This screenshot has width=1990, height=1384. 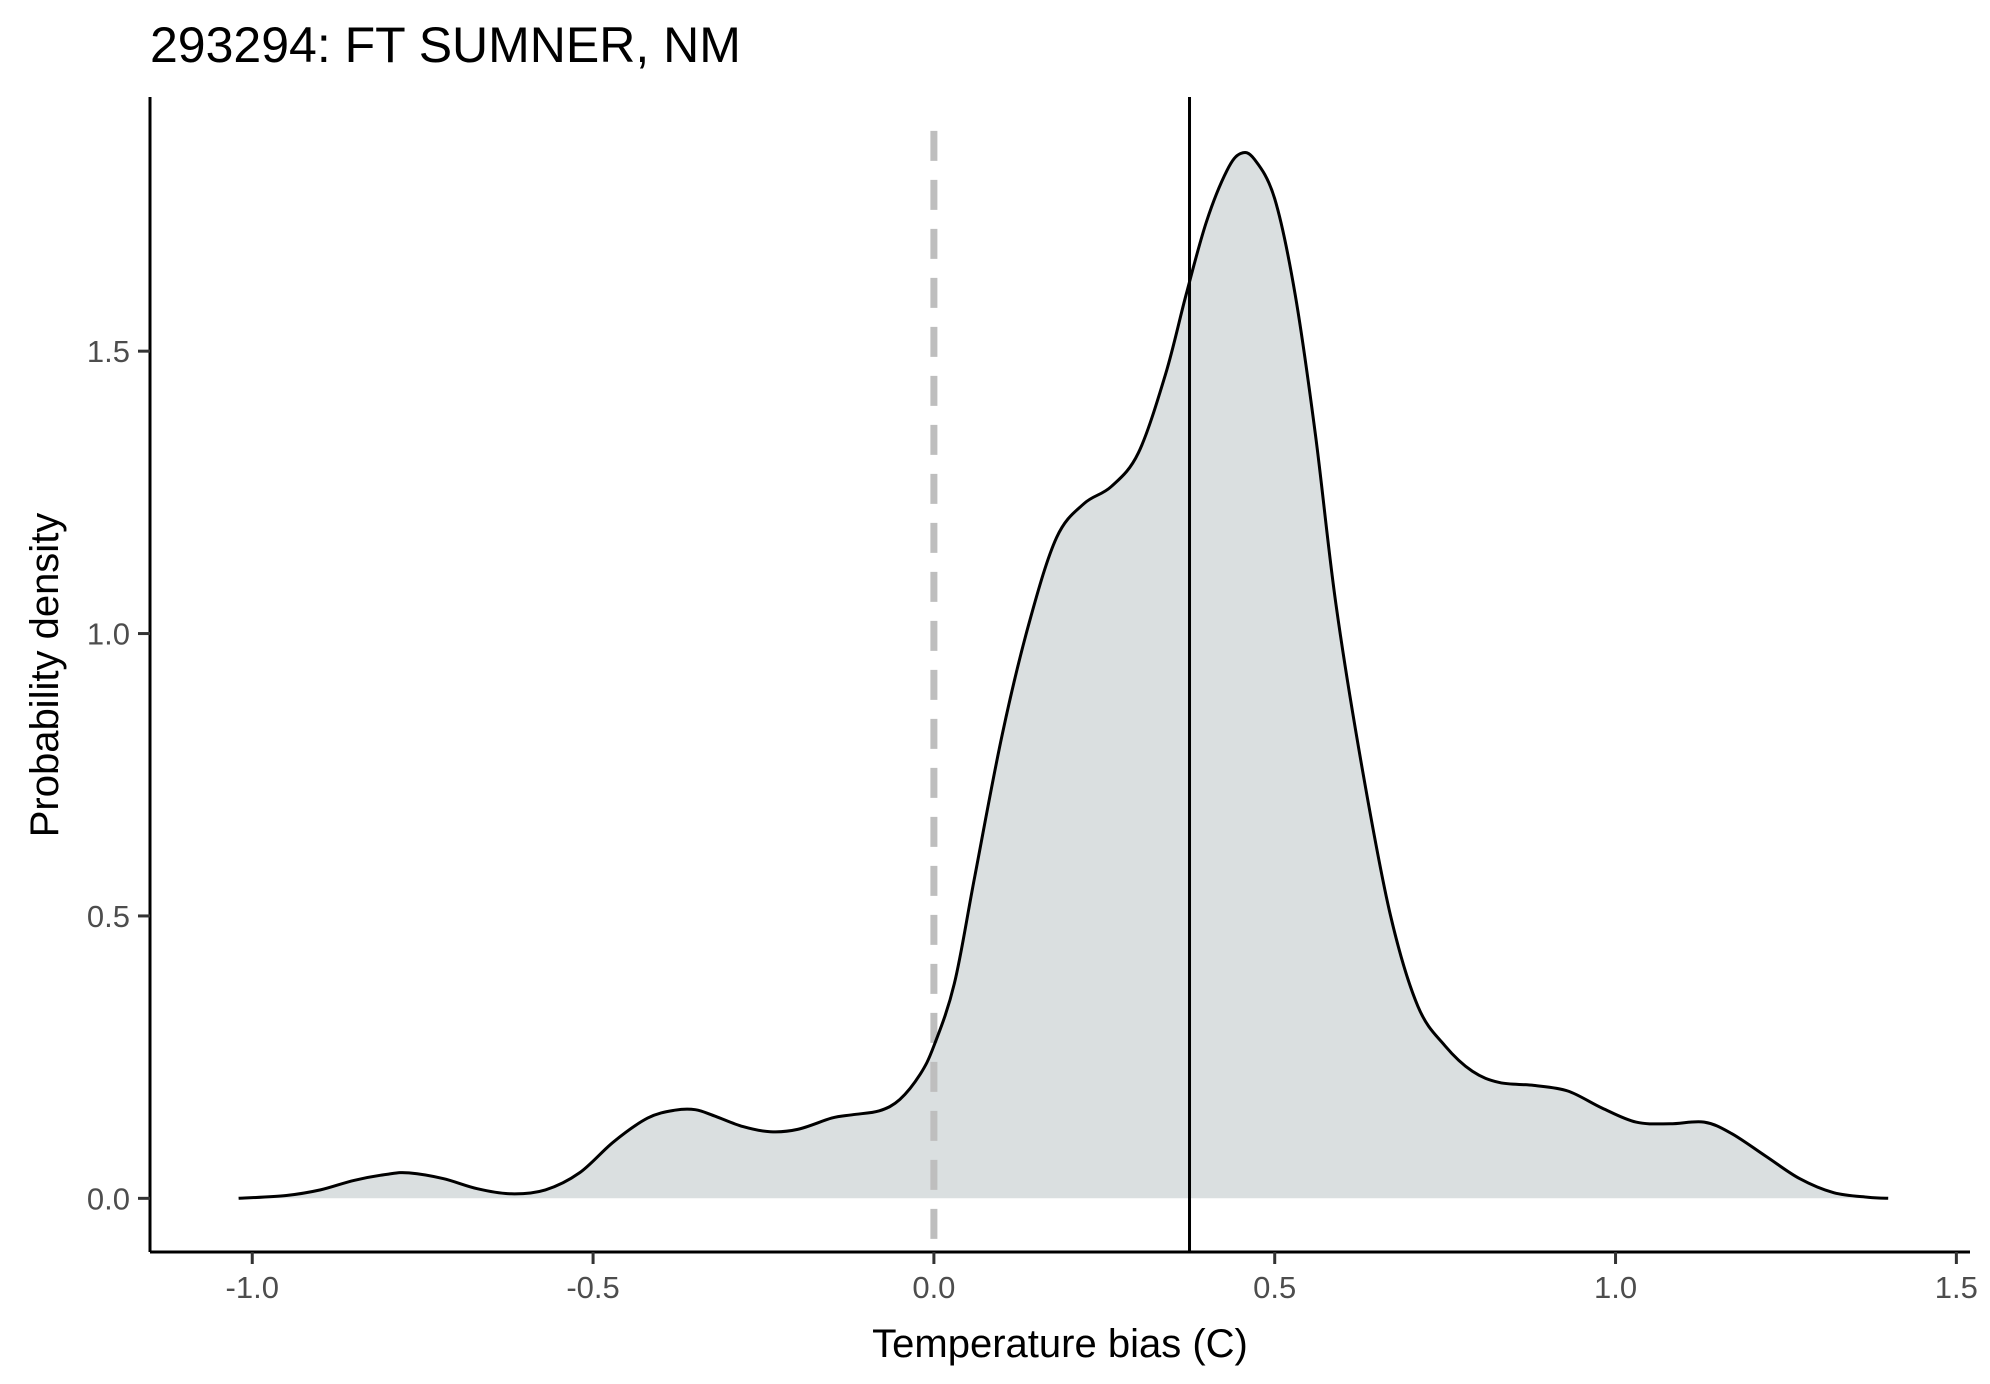 I want to click on chart-title: 293294: FT SUMNER, NM, so click(x=445, y=45).